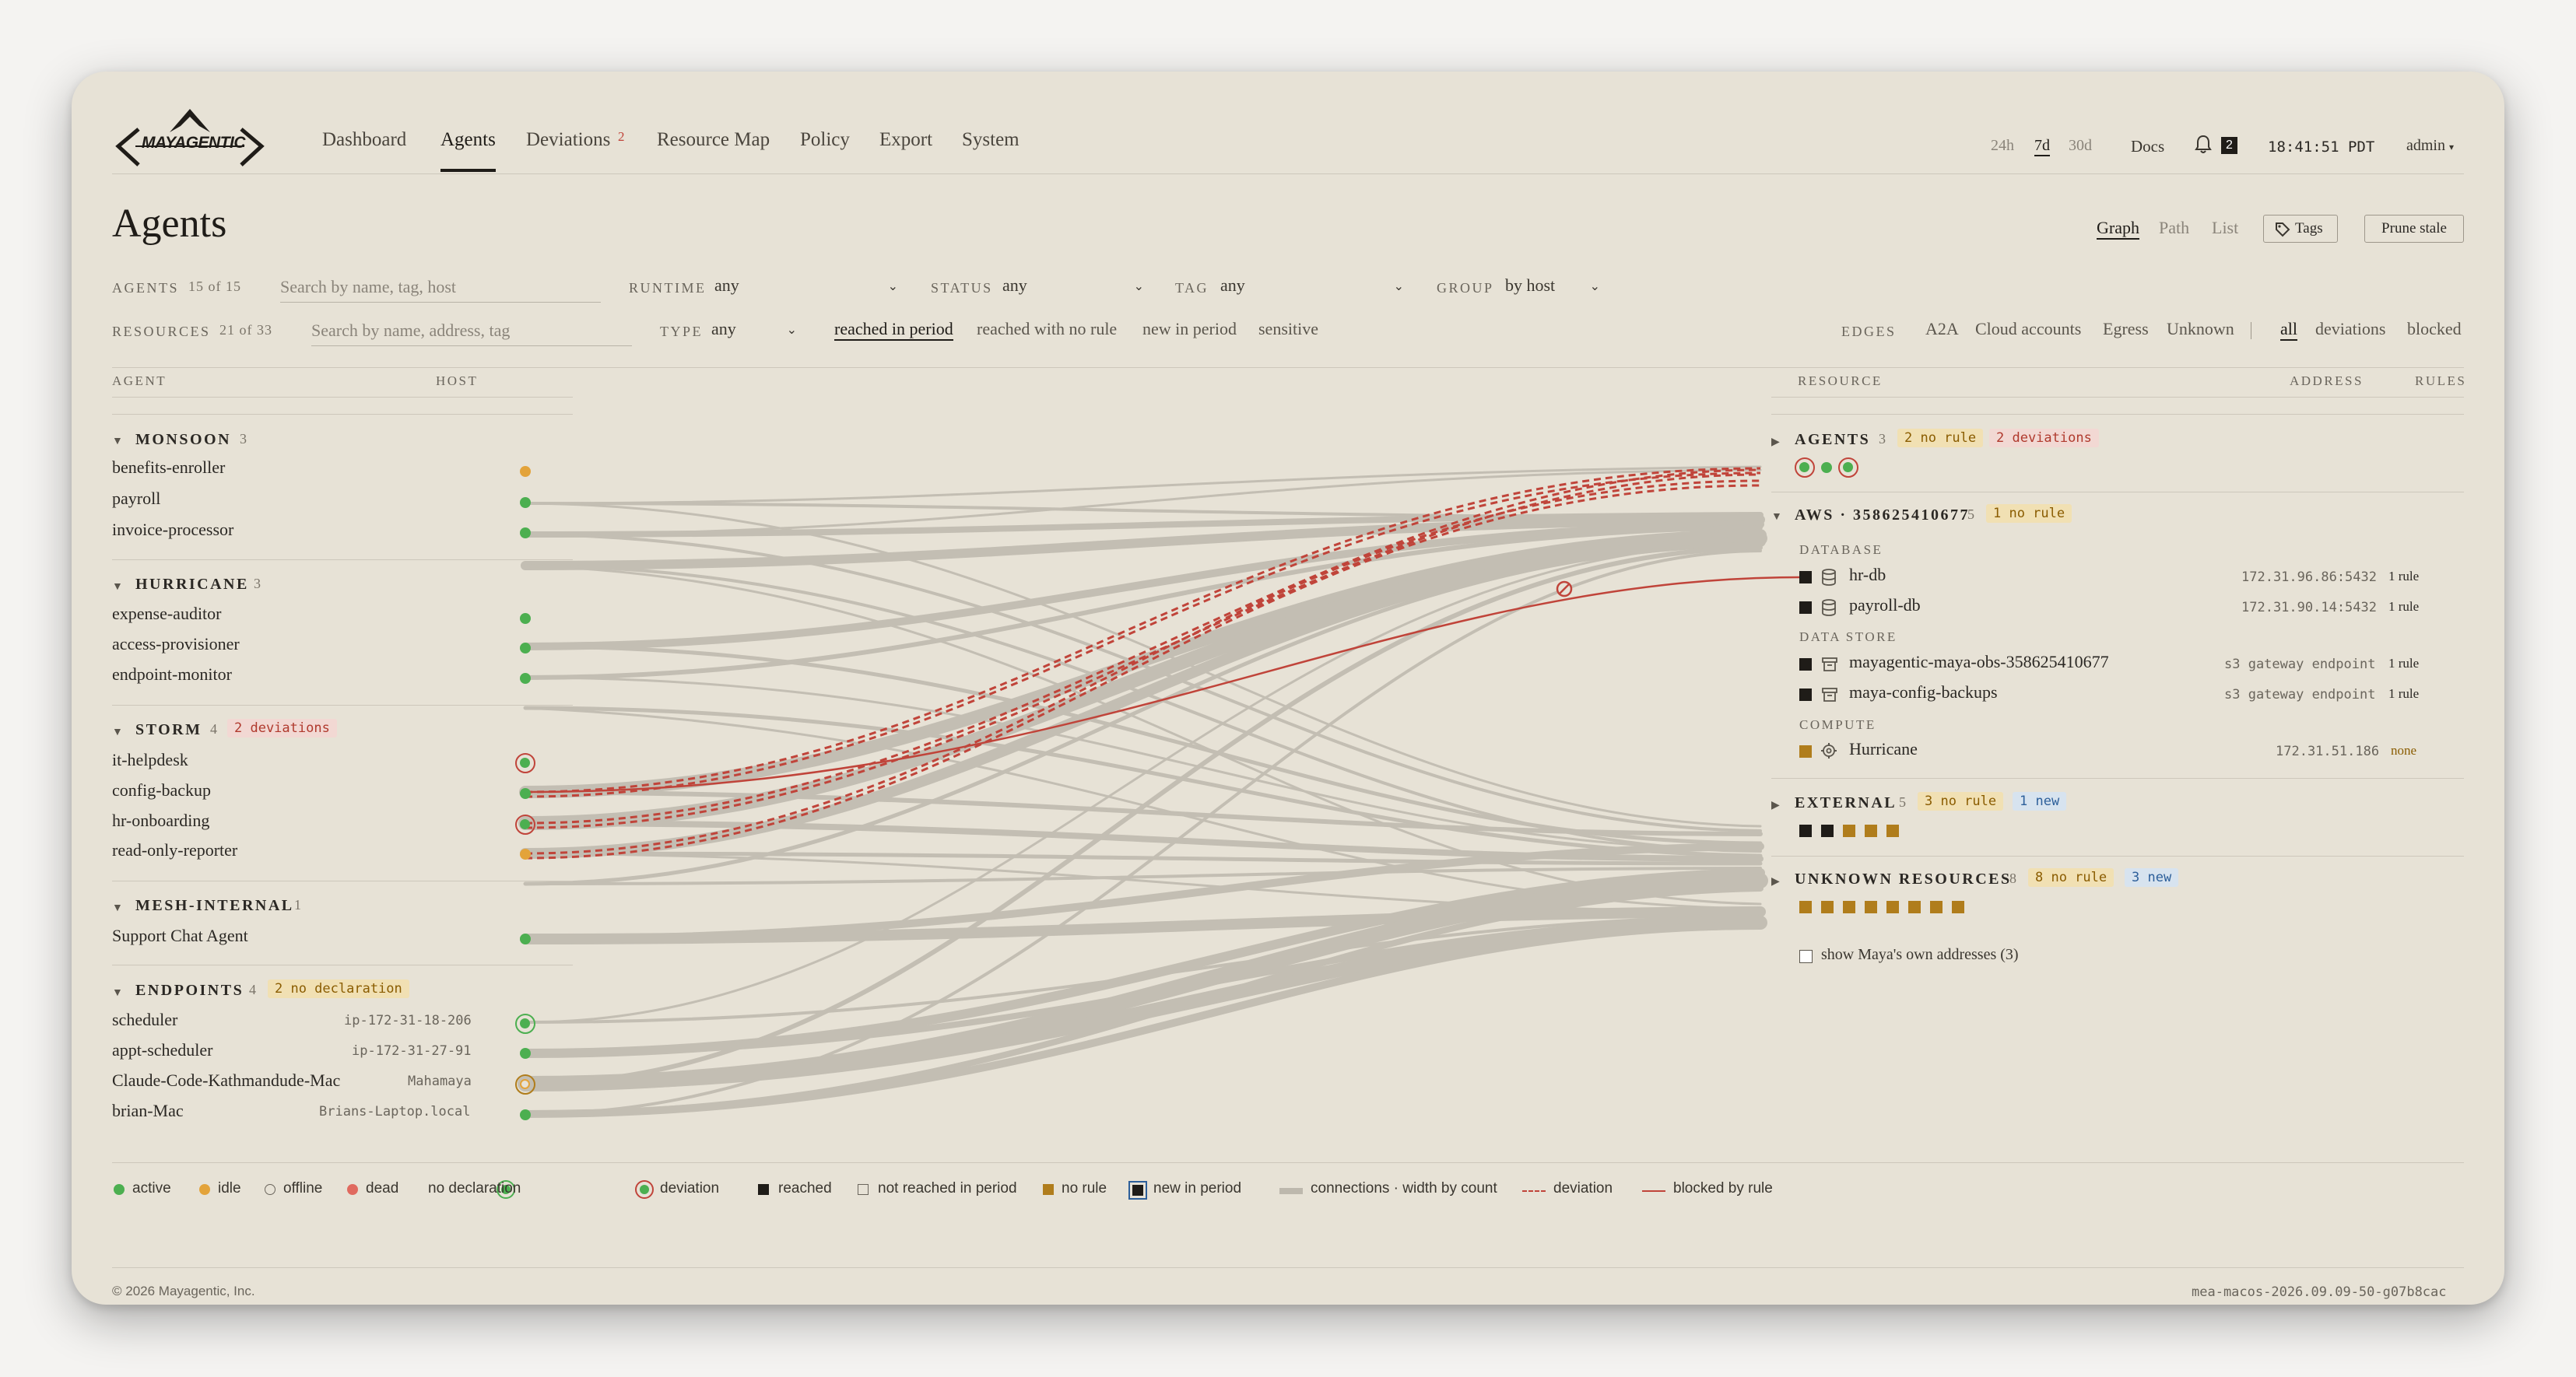 The height and width of the screenshot is (1377, 2576). I want to click on group-select: by host ⌄, so click(1553, 287).